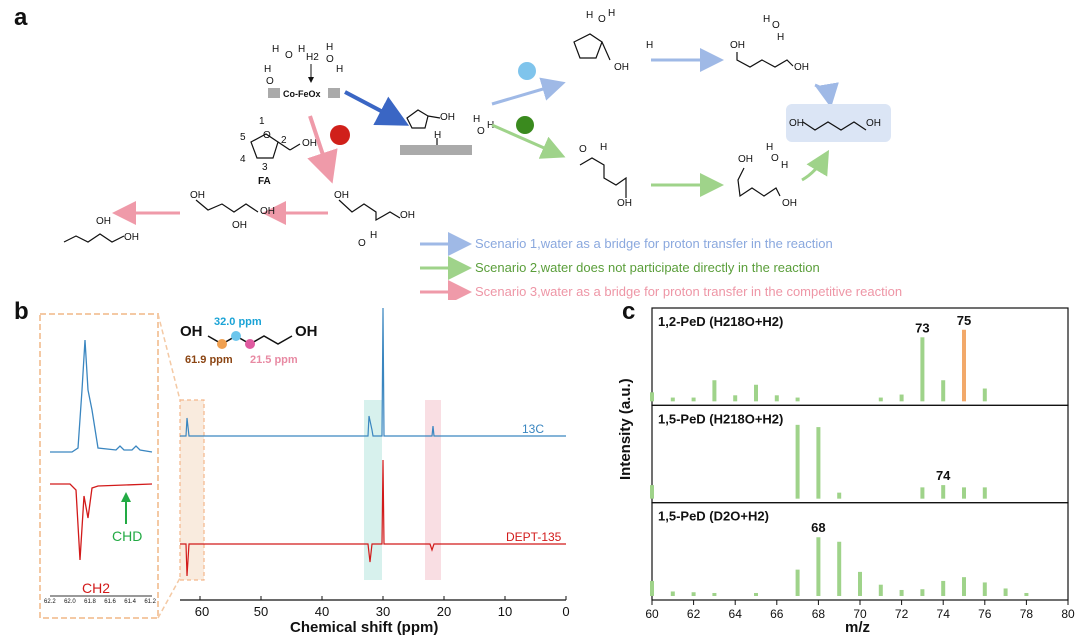 This screenshot has height=640, width=1078. Describe the element at coordinates (444, 611) in the screenshot. I see `nmr-tick-20: 20` at that location.